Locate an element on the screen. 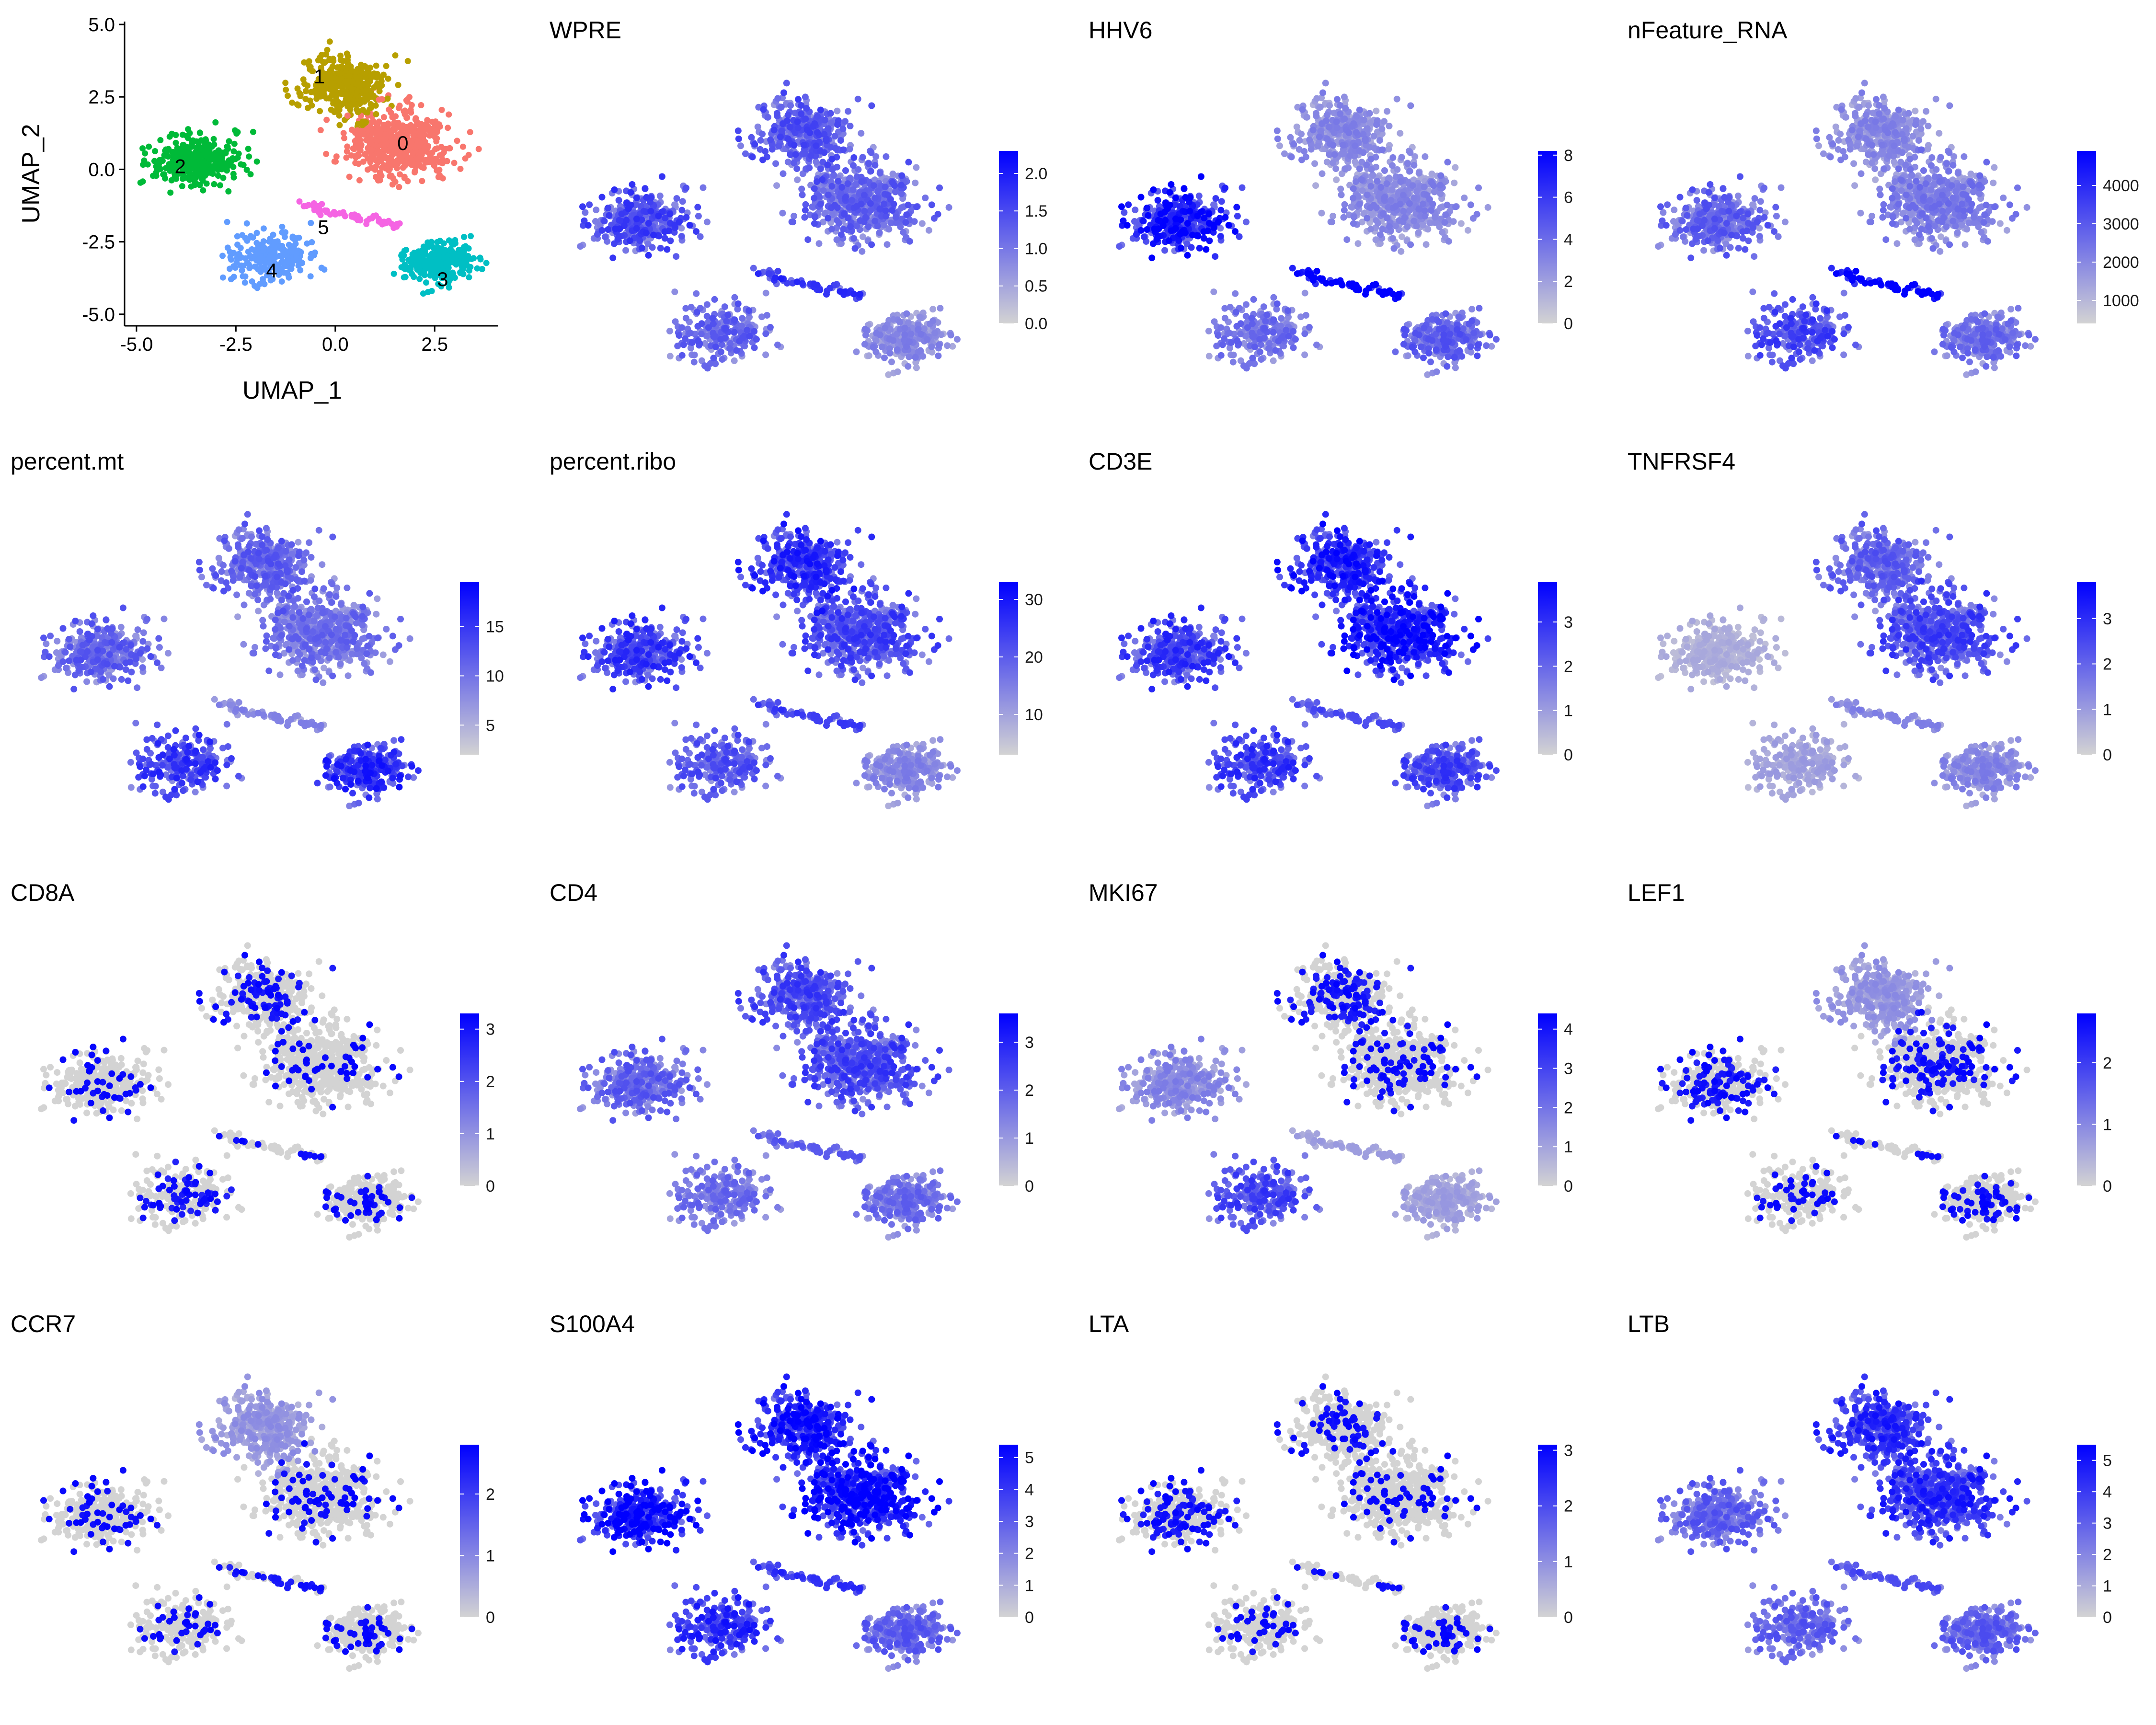 This screenshot has height=1725, width=2156. cluster-label: 2 is located at coordinates (179, 166).